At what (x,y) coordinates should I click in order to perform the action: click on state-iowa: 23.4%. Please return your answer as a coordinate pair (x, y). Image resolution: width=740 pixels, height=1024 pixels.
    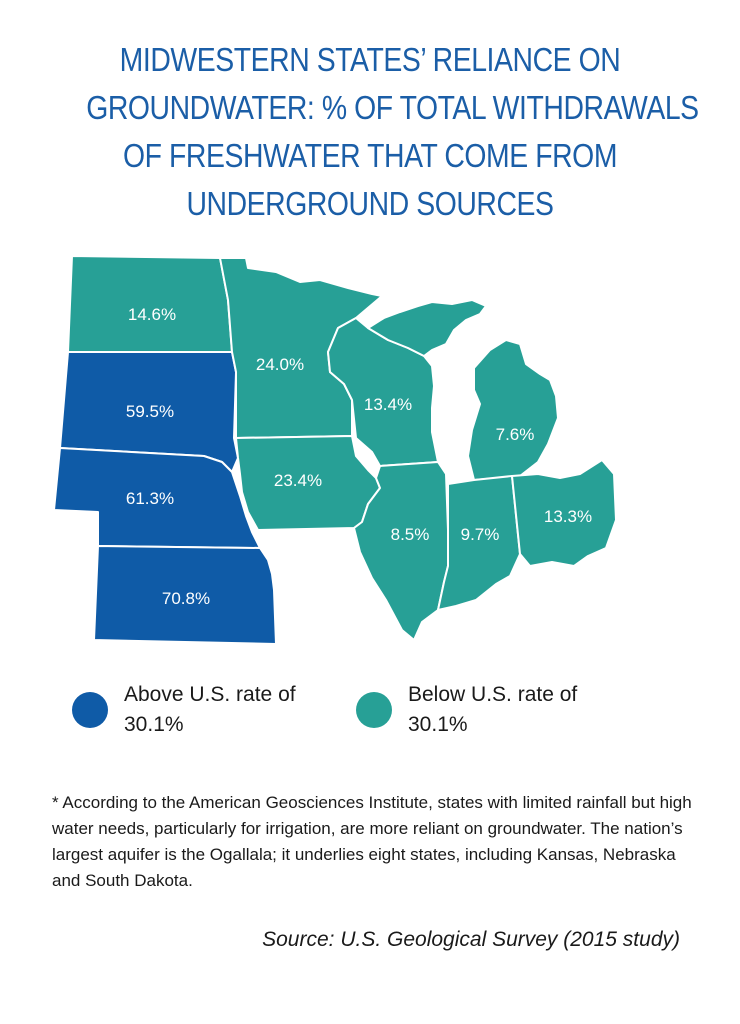
    Looking at the image, I should click on (308, 483).